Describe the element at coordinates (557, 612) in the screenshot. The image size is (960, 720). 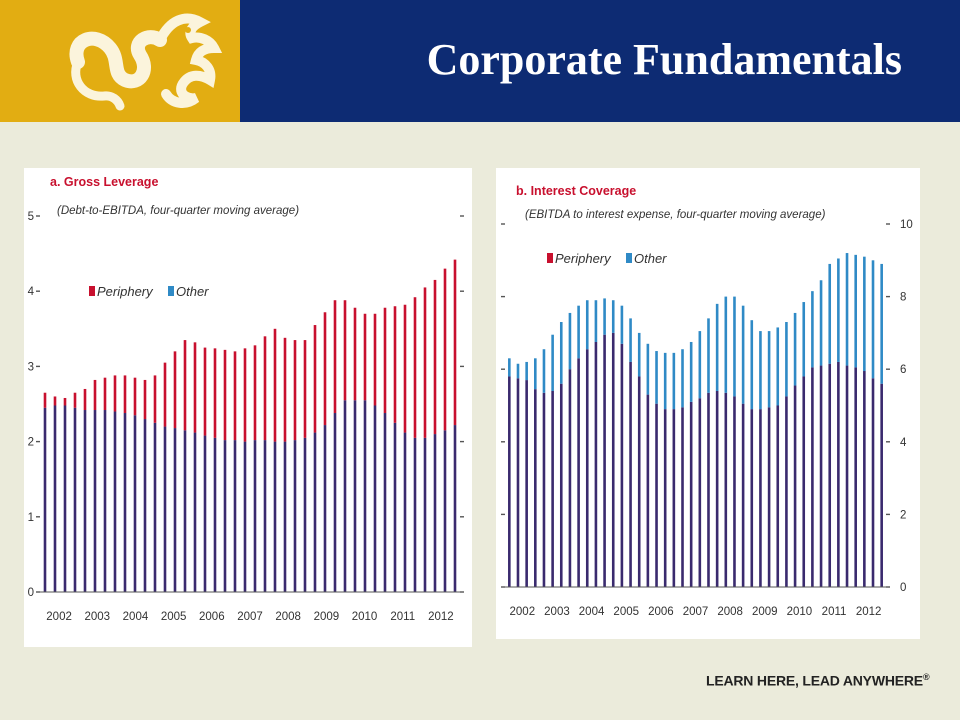
I see `x-tick-label: 2003` at that location.